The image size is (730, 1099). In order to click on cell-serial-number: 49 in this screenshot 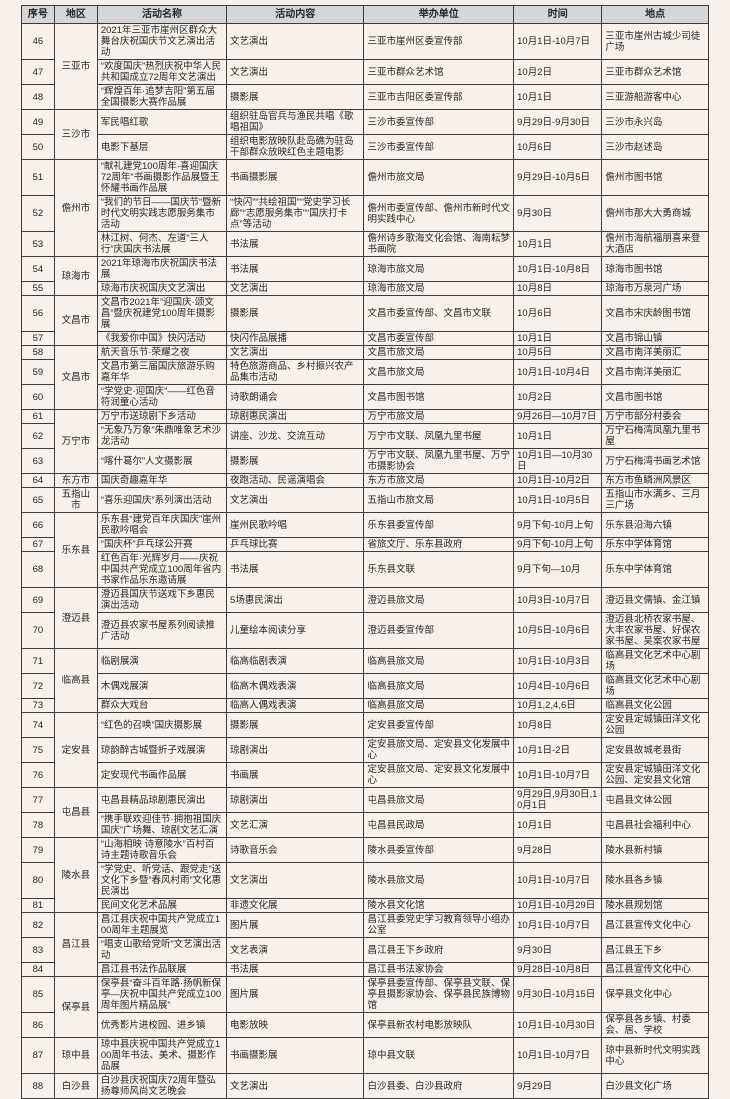, I will do `click(38, 122)`.